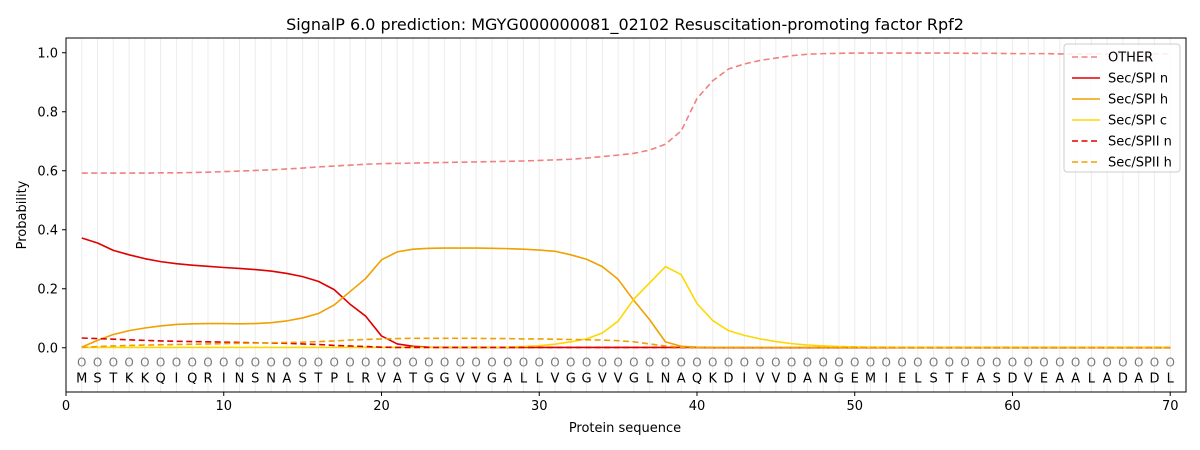  What do you see at coordinates (223, 406) in the screenshot?
I see `x-tick-label: 10` at bounding box center [223, 406].